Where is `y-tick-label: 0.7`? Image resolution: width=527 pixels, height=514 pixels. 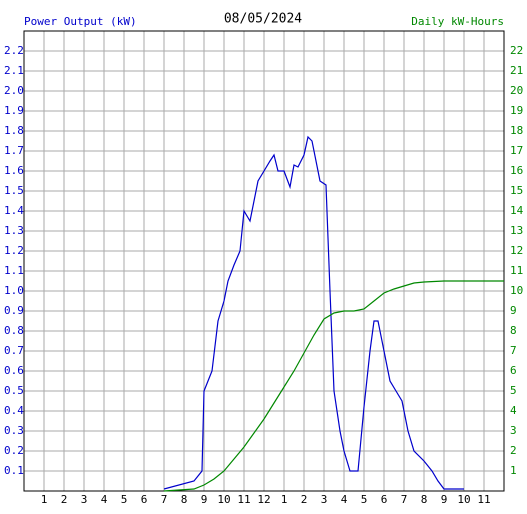 y-tick-label: 0.7 is located at coordinates (14, 350).